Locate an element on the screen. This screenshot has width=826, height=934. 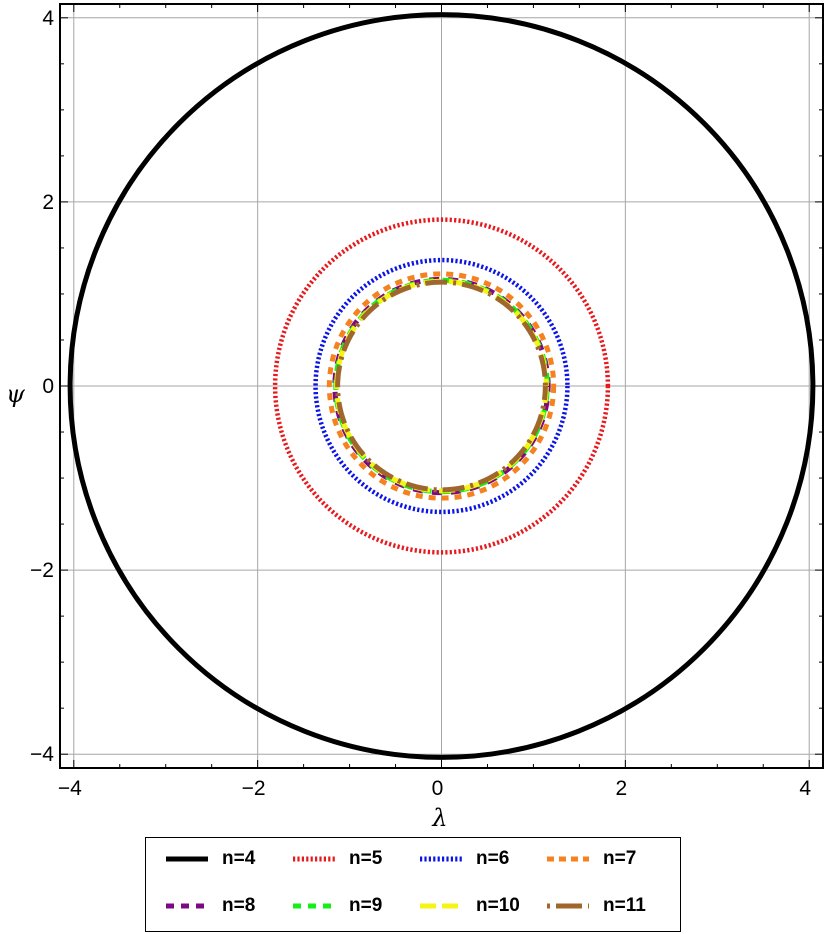
legend: n=4 n=5 n=6 n=7 n=8 n=9 n=10 n=11 is located at coordinates (413, 884).